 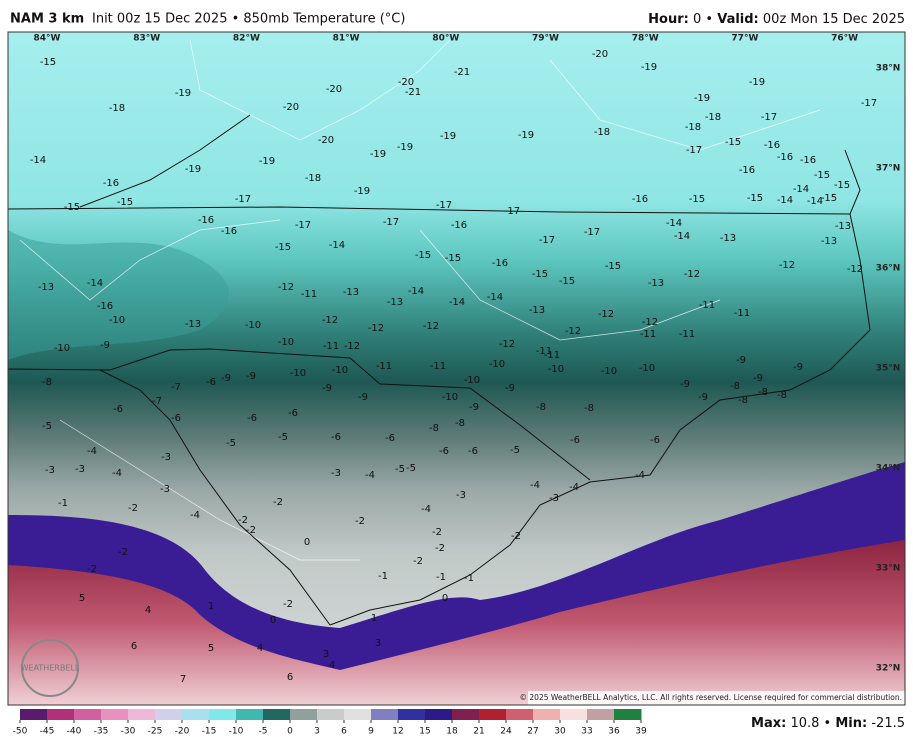 I want to click on colorbar-label: 36, so click(x=614, y=732).